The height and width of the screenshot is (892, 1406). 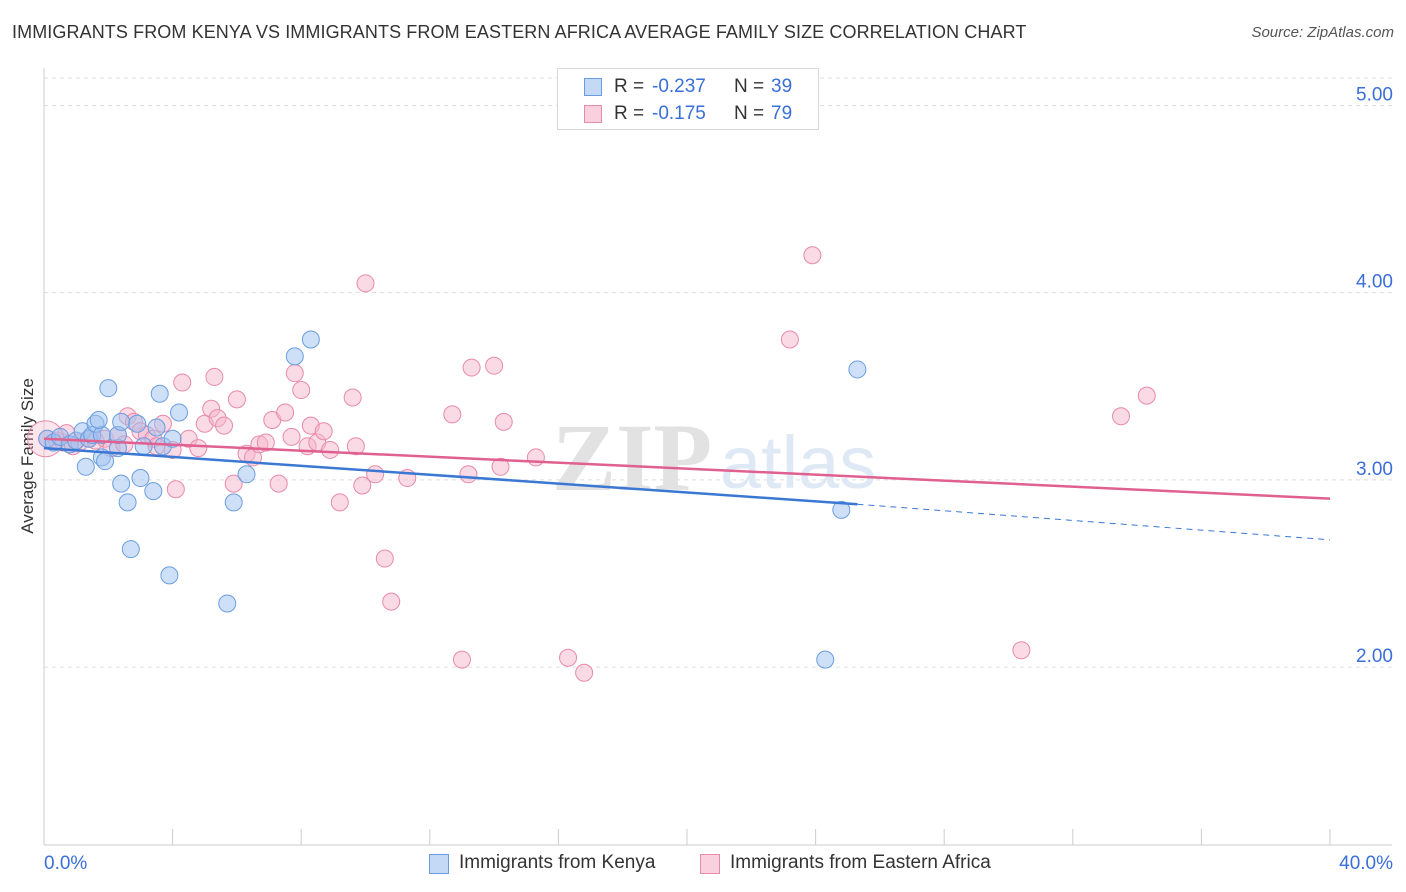 I want to click on legend-swatch-eastern-africa, so click(x=710, y=864).